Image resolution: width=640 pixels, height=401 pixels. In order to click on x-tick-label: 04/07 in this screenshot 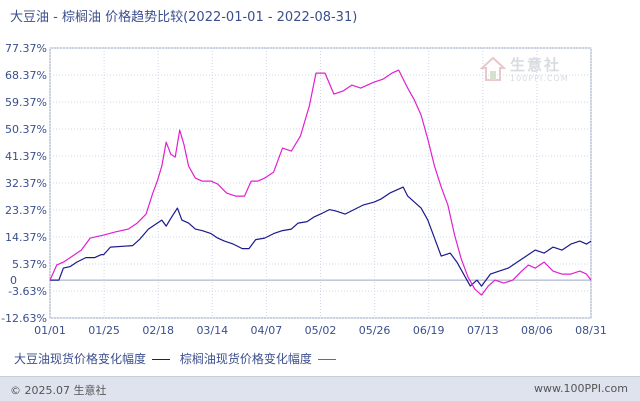, I will do `click(267, 330)`.